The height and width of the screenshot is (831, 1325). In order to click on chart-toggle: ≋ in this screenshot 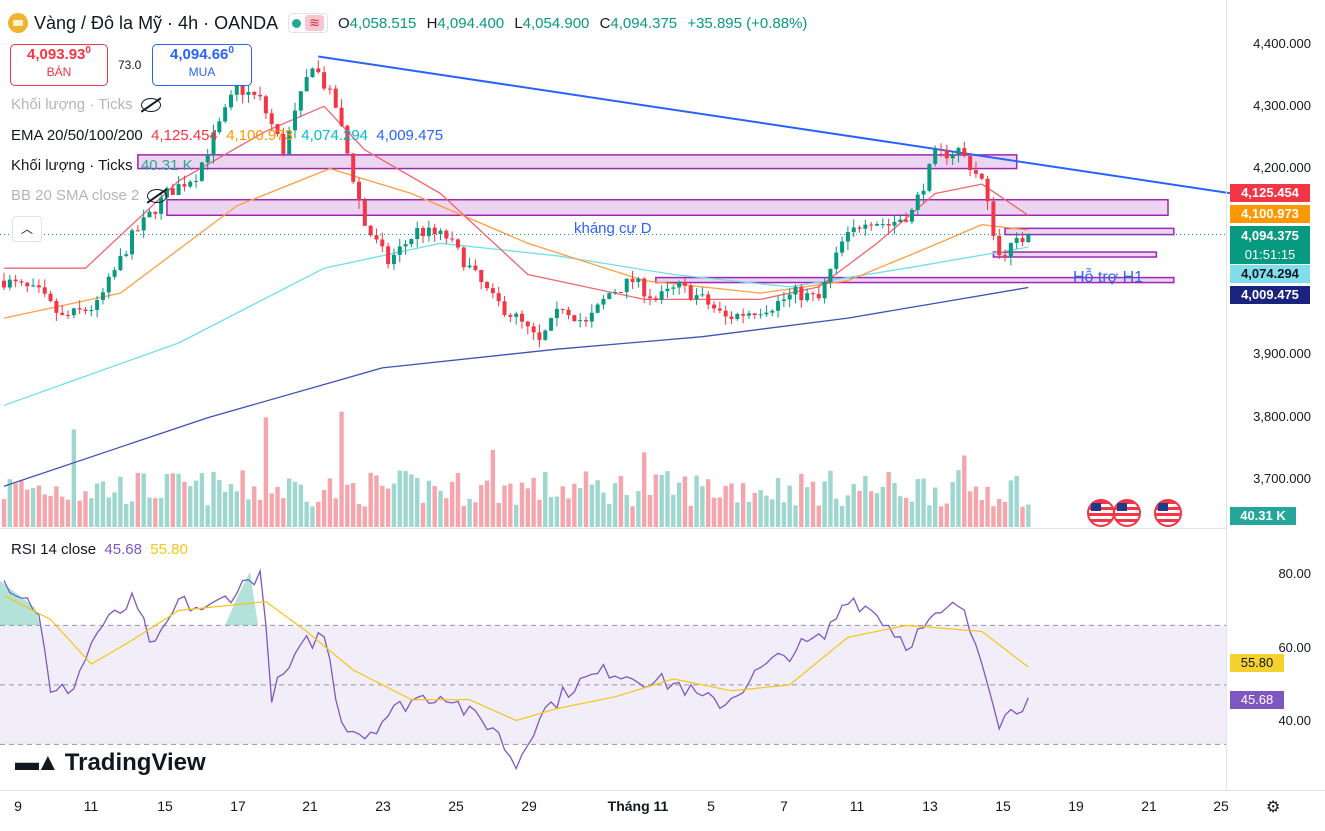, I will do `click(308, 23)`.